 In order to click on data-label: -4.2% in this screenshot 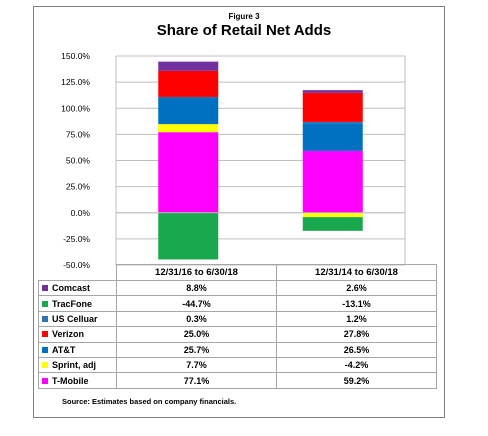, I will do `click(356, 365)`.